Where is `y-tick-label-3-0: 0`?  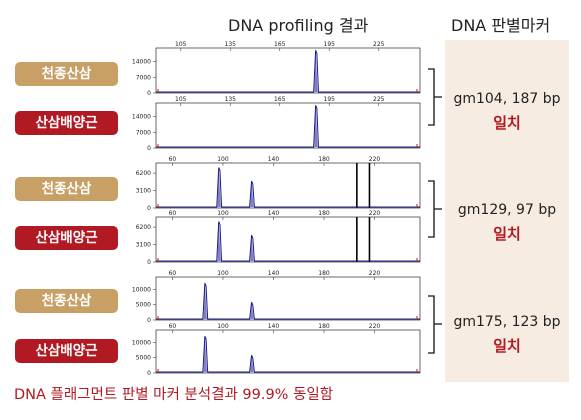 y-tick-label-3-0: 0 is located at coordinates (149, 208).